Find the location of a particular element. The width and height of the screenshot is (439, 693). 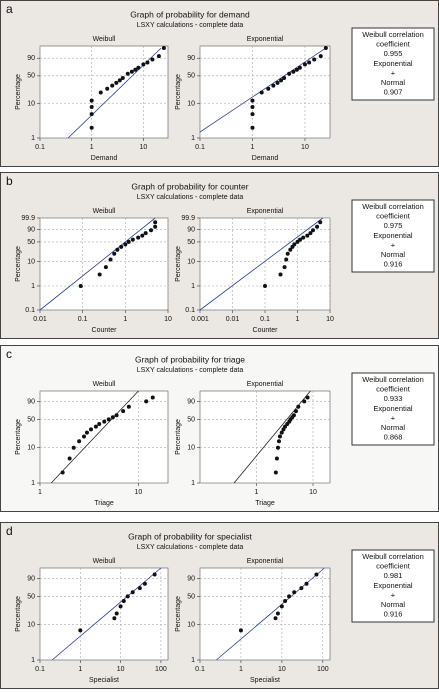

plot-area is located at coordinates (104, 264).